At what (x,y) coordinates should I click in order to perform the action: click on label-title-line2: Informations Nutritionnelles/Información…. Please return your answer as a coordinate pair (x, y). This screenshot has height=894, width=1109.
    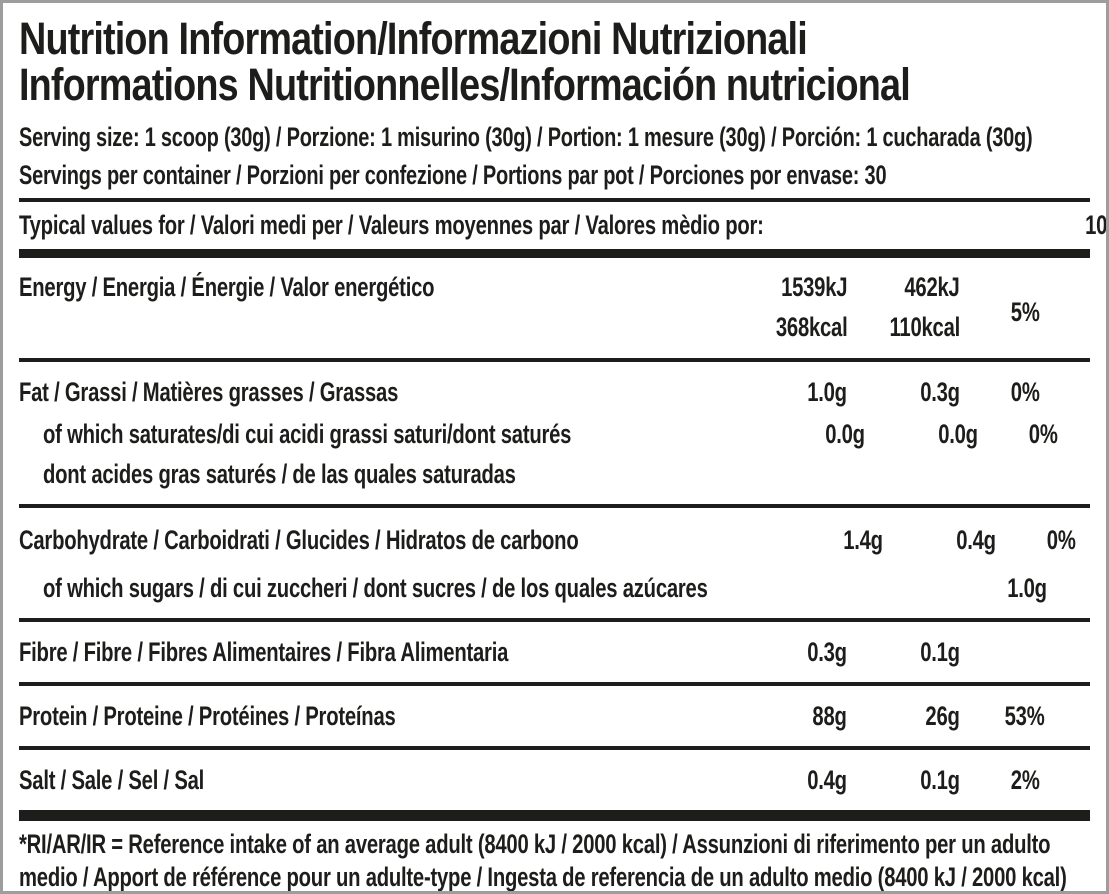
    Looking at the image, I should click on (465, 85).